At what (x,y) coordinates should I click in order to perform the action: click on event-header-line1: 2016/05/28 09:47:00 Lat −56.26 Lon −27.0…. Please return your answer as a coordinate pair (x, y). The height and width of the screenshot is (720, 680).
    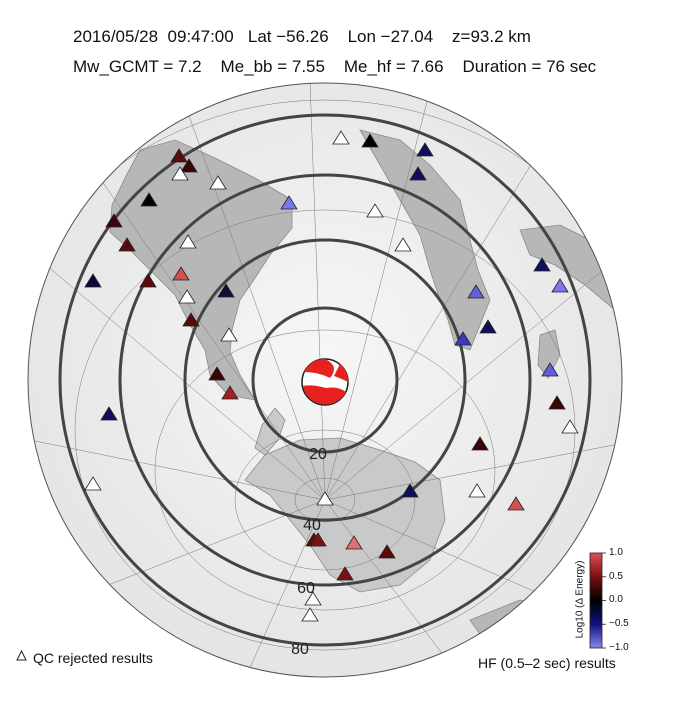
    Looking at the image, I should click on (302, 36).